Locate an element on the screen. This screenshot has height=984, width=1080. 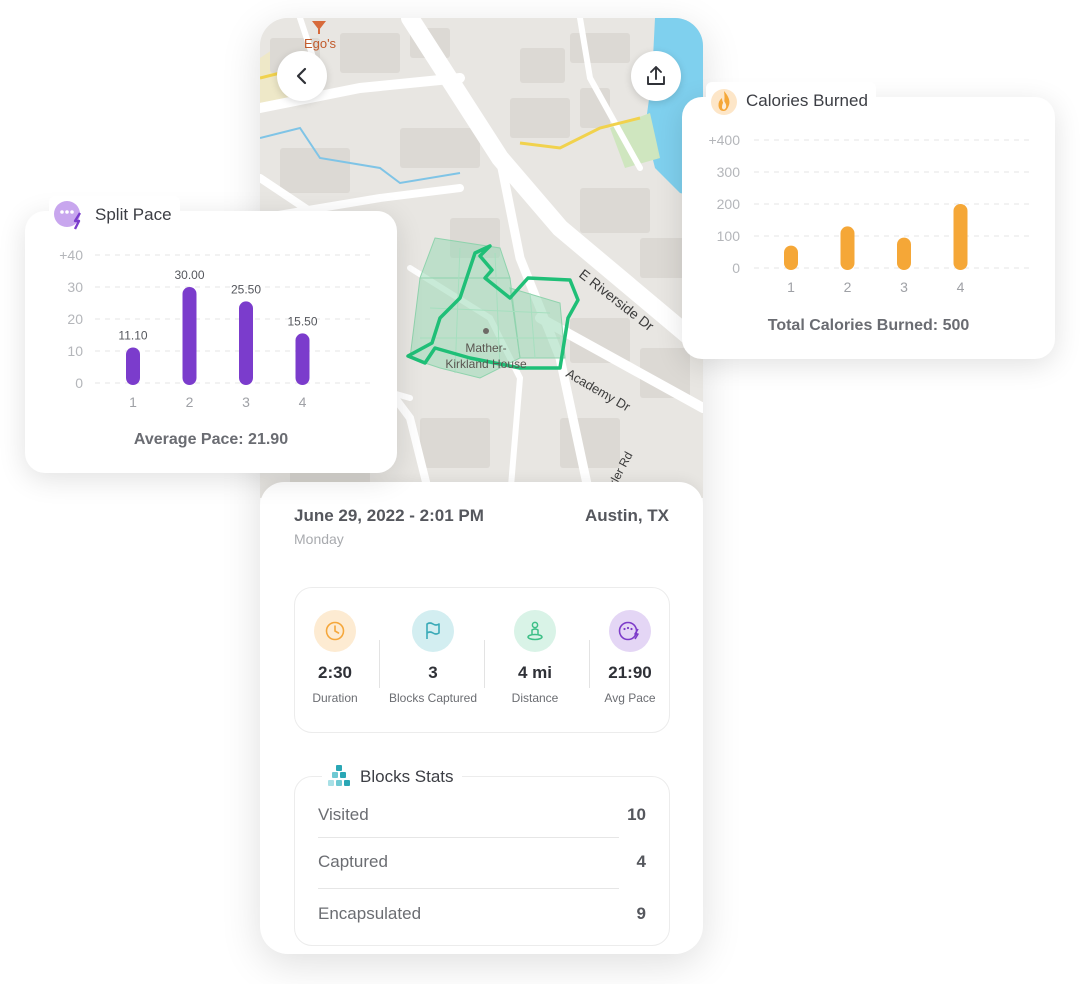
poi-label: Ego's is located at coordinates (320, 43).